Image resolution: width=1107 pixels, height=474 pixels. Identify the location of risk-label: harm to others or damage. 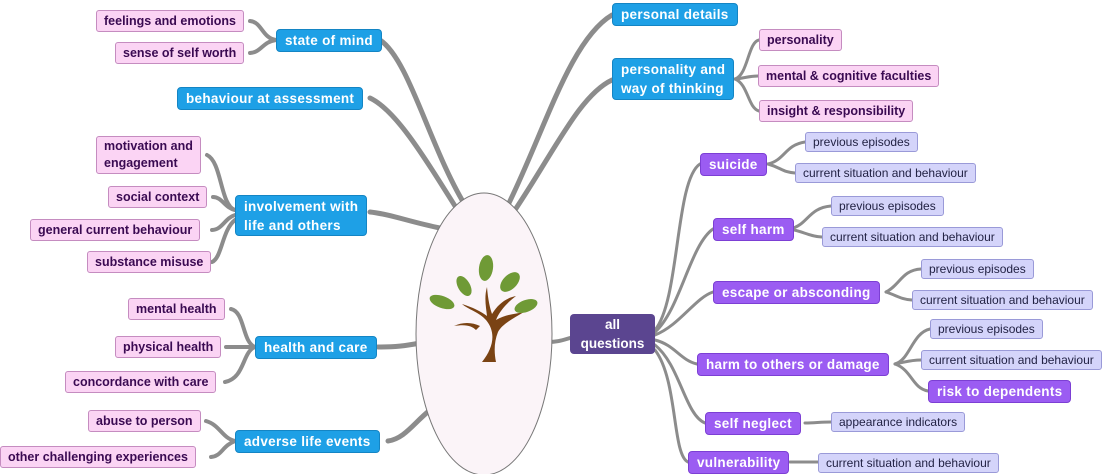
(793, 364).